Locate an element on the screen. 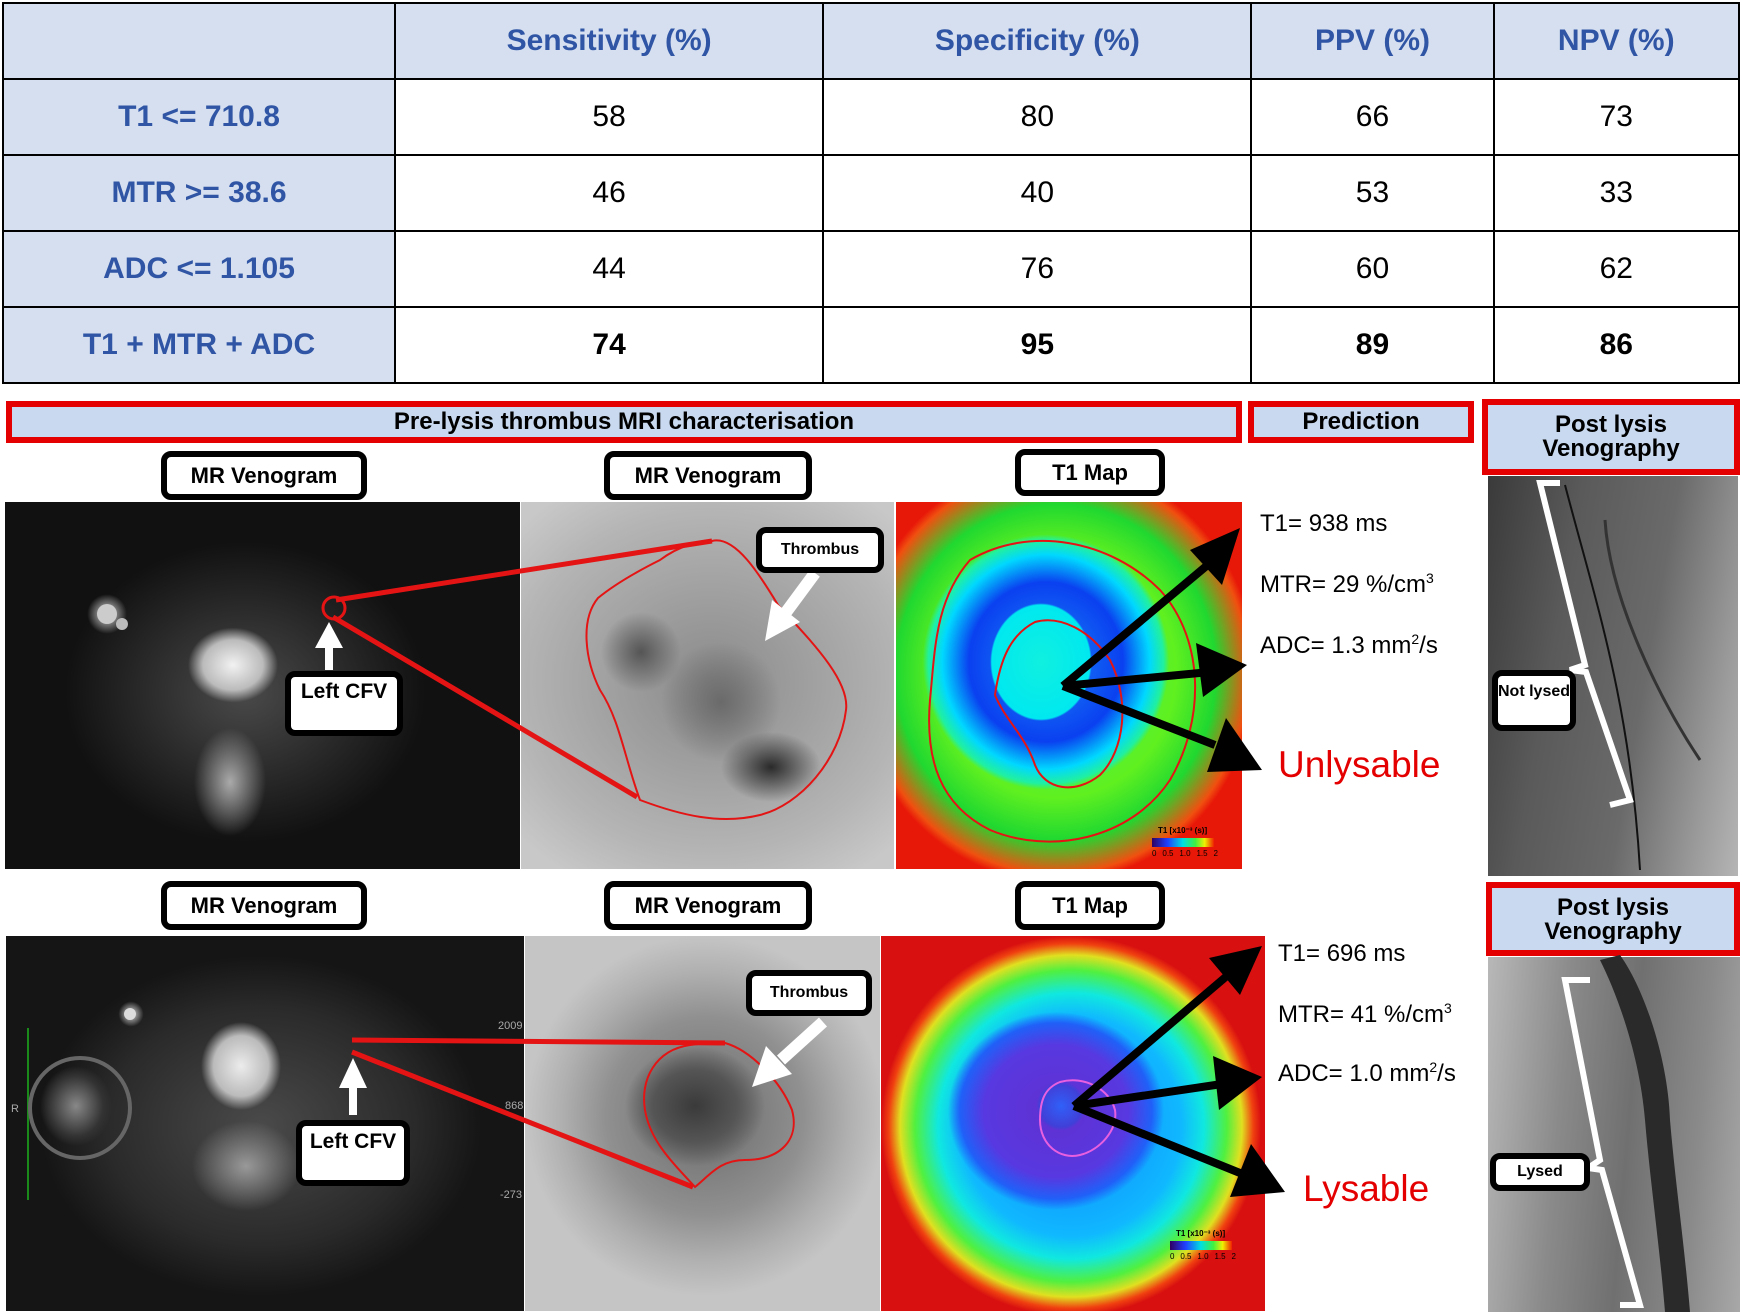 Image resolution: width=1742 pixels, height=1314 pixels. colorbar-top is located at coordinates (1183, 842).